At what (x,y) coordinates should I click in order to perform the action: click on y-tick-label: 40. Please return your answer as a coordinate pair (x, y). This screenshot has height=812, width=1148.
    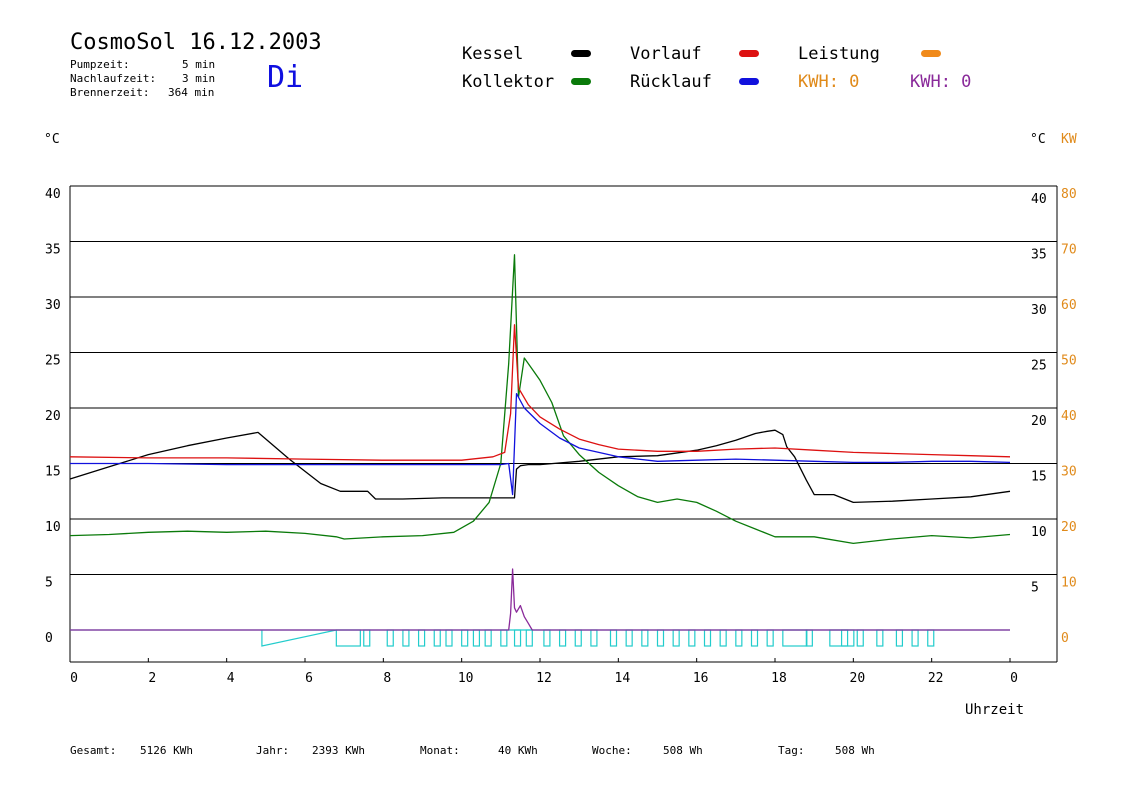
    Looking at the image, I should click on (53, 194).